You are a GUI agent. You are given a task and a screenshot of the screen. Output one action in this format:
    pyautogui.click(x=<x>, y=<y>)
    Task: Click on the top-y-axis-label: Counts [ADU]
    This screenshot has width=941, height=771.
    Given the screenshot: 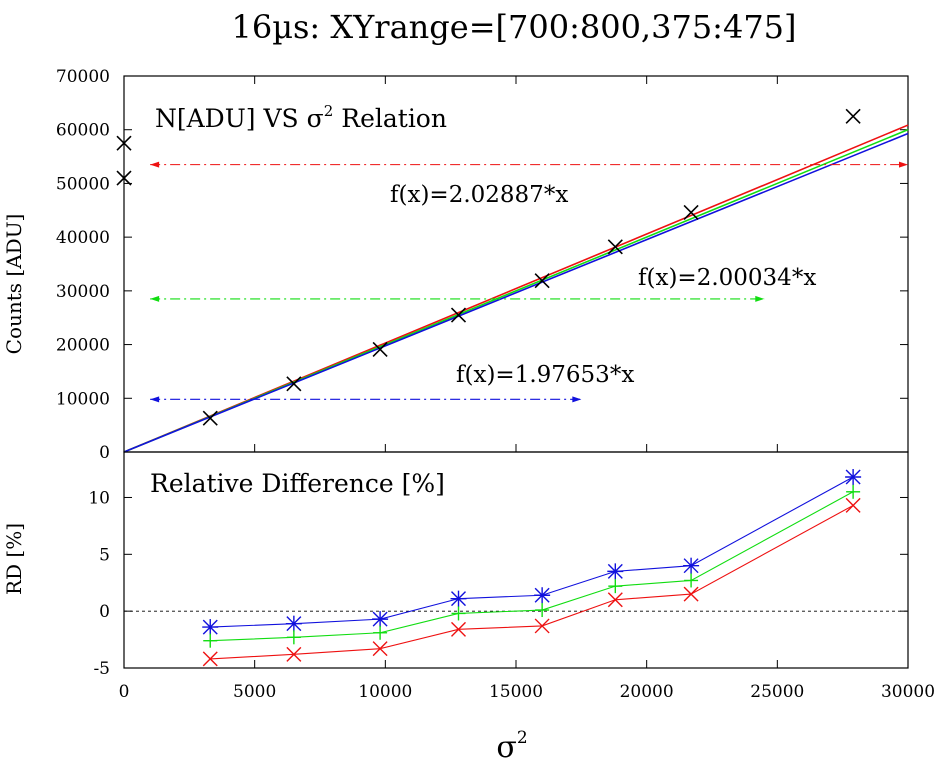 What is the action you would take?
    pyautogui.click(x=14, y=284)
    